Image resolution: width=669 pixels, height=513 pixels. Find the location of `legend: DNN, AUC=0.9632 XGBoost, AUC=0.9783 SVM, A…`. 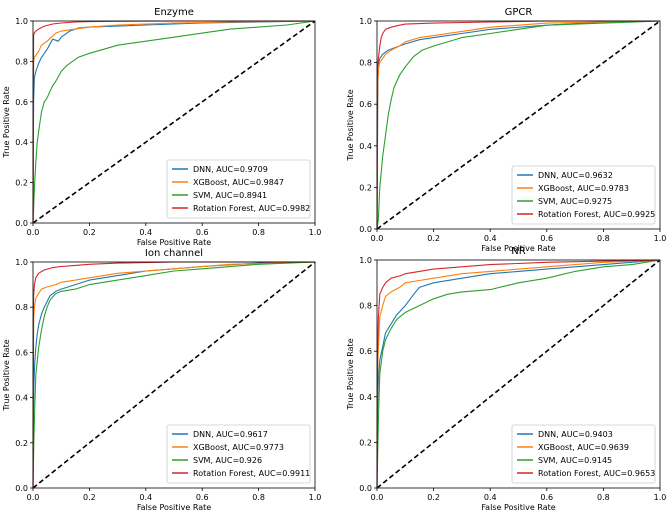

legend: DNN, AUC=0.9632 XGBoost, AUC=0.9783 SVM, A… is located at coordinates (583, 195).